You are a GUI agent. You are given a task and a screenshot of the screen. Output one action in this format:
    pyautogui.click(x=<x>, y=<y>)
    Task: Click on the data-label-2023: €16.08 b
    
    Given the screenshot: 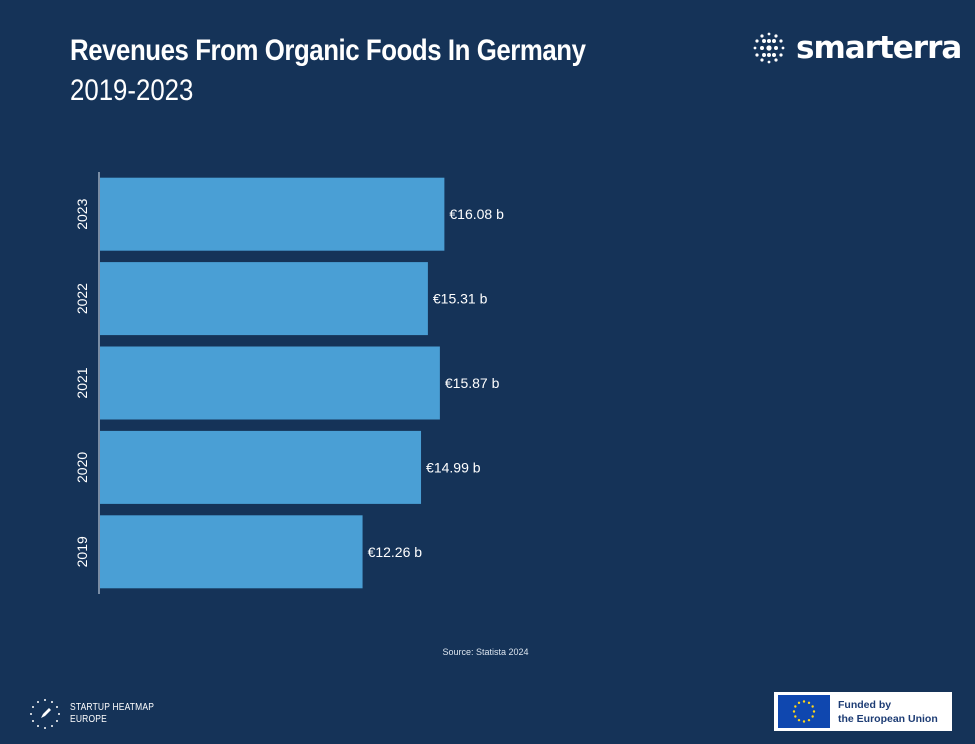 What is the action you would take?
    pyautogui.click(x=476, y=214)
    